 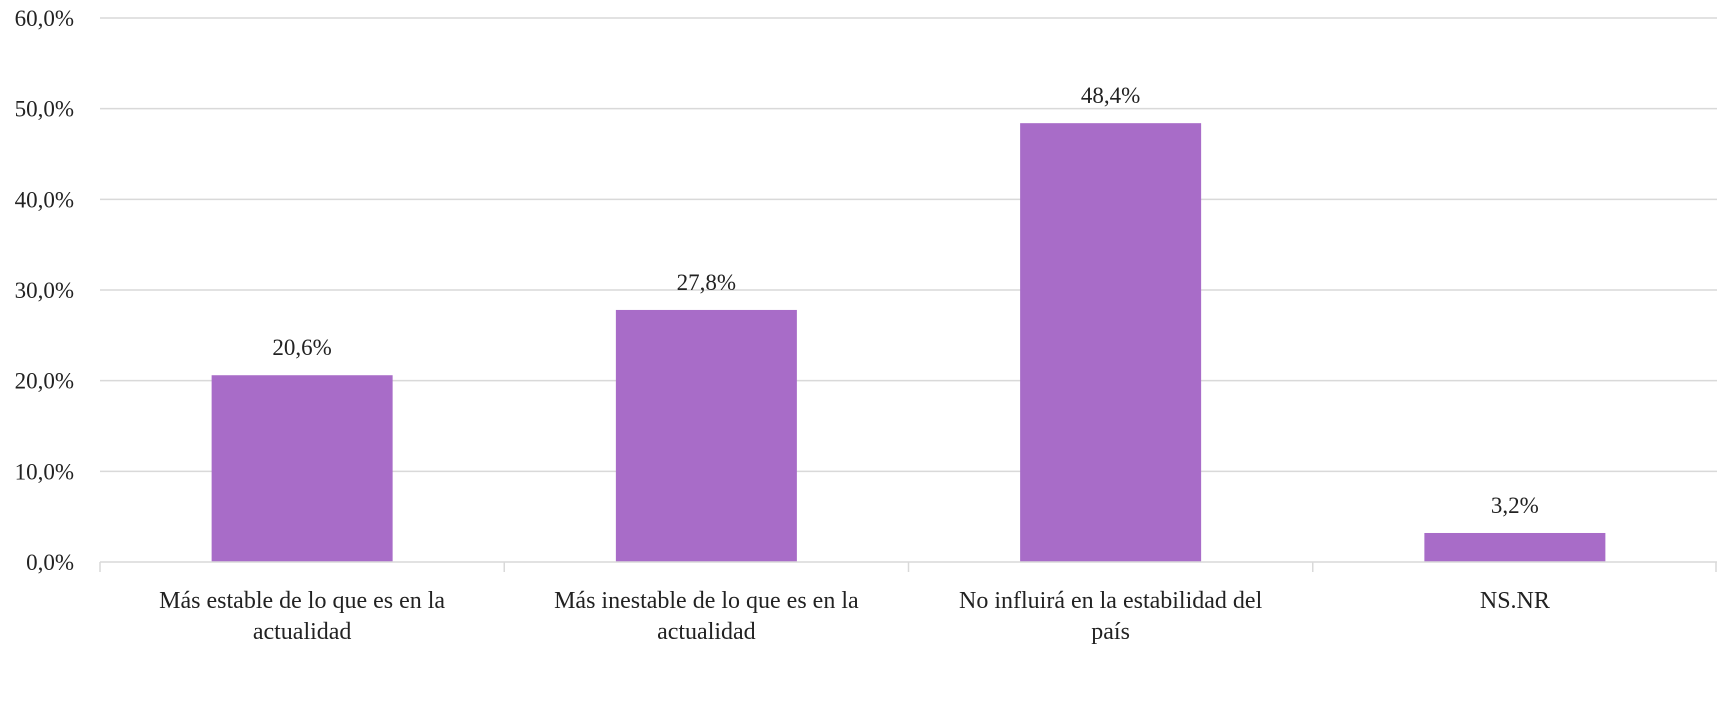 I want to click on y-tick-label: 60,0%, so click(x=44, y=18).